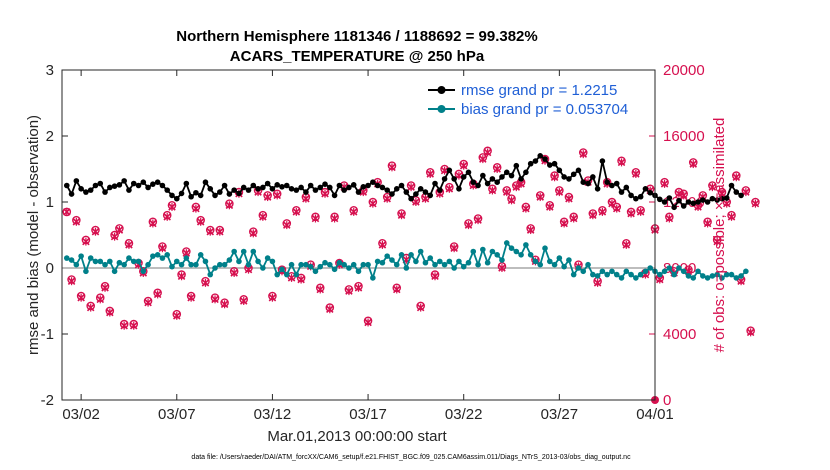  Describe the element at coordinates (441, 90) in the screenshot. I see `legend-rmse-marker` at that location.